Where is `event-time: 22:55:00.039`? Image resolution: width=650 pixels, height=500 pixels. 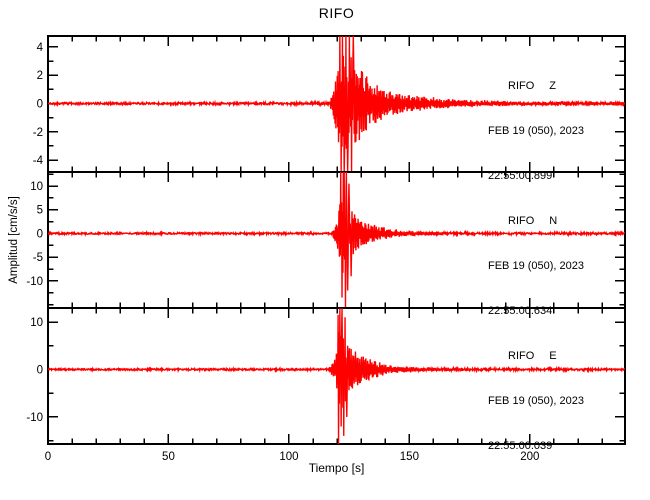
event-time: 22:55:00.039 is located at coordinates (520, 446).